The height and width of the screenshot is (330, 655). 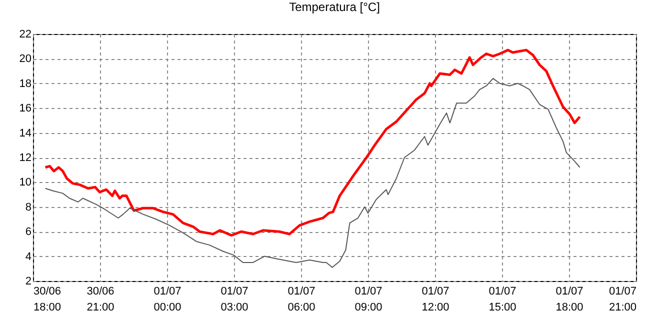 What do you see at coordinates (28, 207) in the screenshot?
I see `y-tick-label: 8` at bounding box center [28, 207].